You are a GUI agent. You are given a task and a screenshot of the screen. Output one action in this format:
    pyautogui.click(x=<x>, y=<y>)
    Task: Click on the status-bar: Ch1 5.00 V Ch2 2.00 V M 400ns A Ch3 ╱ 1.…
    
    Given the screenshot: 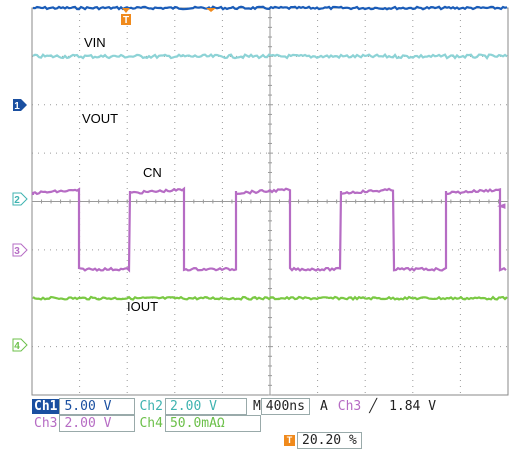 What is the action you would take?
    pyautogui.click(x=274, y=424)
    